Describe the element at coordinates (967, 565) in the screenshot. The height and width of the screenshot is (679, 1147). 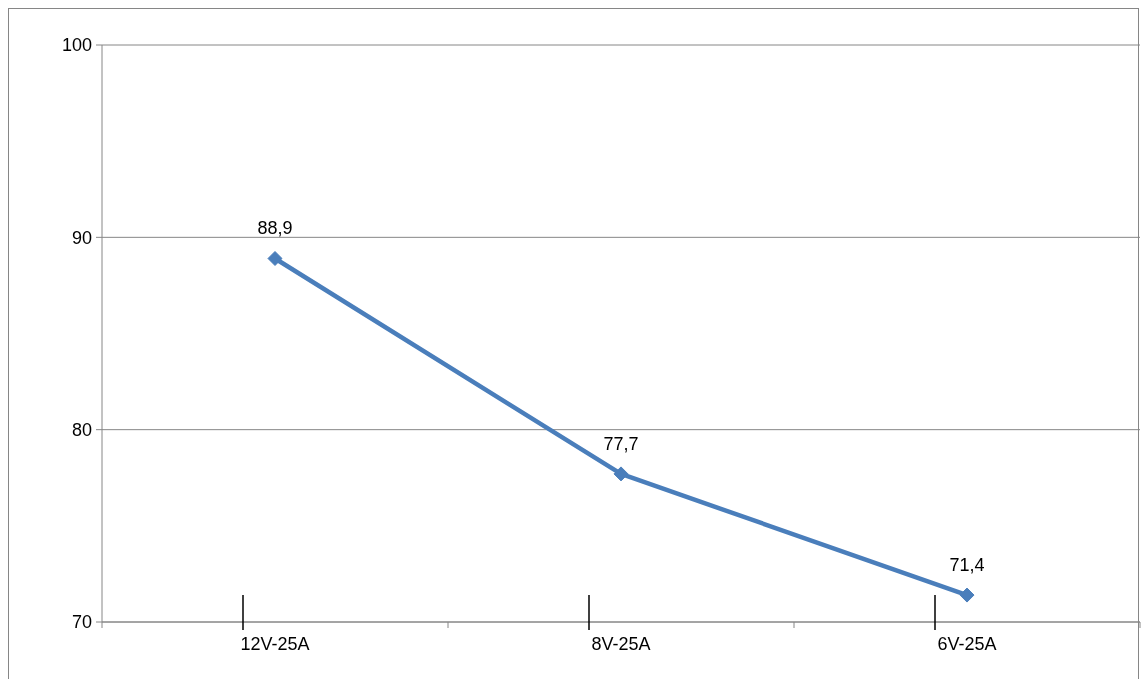
I see `text: 71,4` at that location.